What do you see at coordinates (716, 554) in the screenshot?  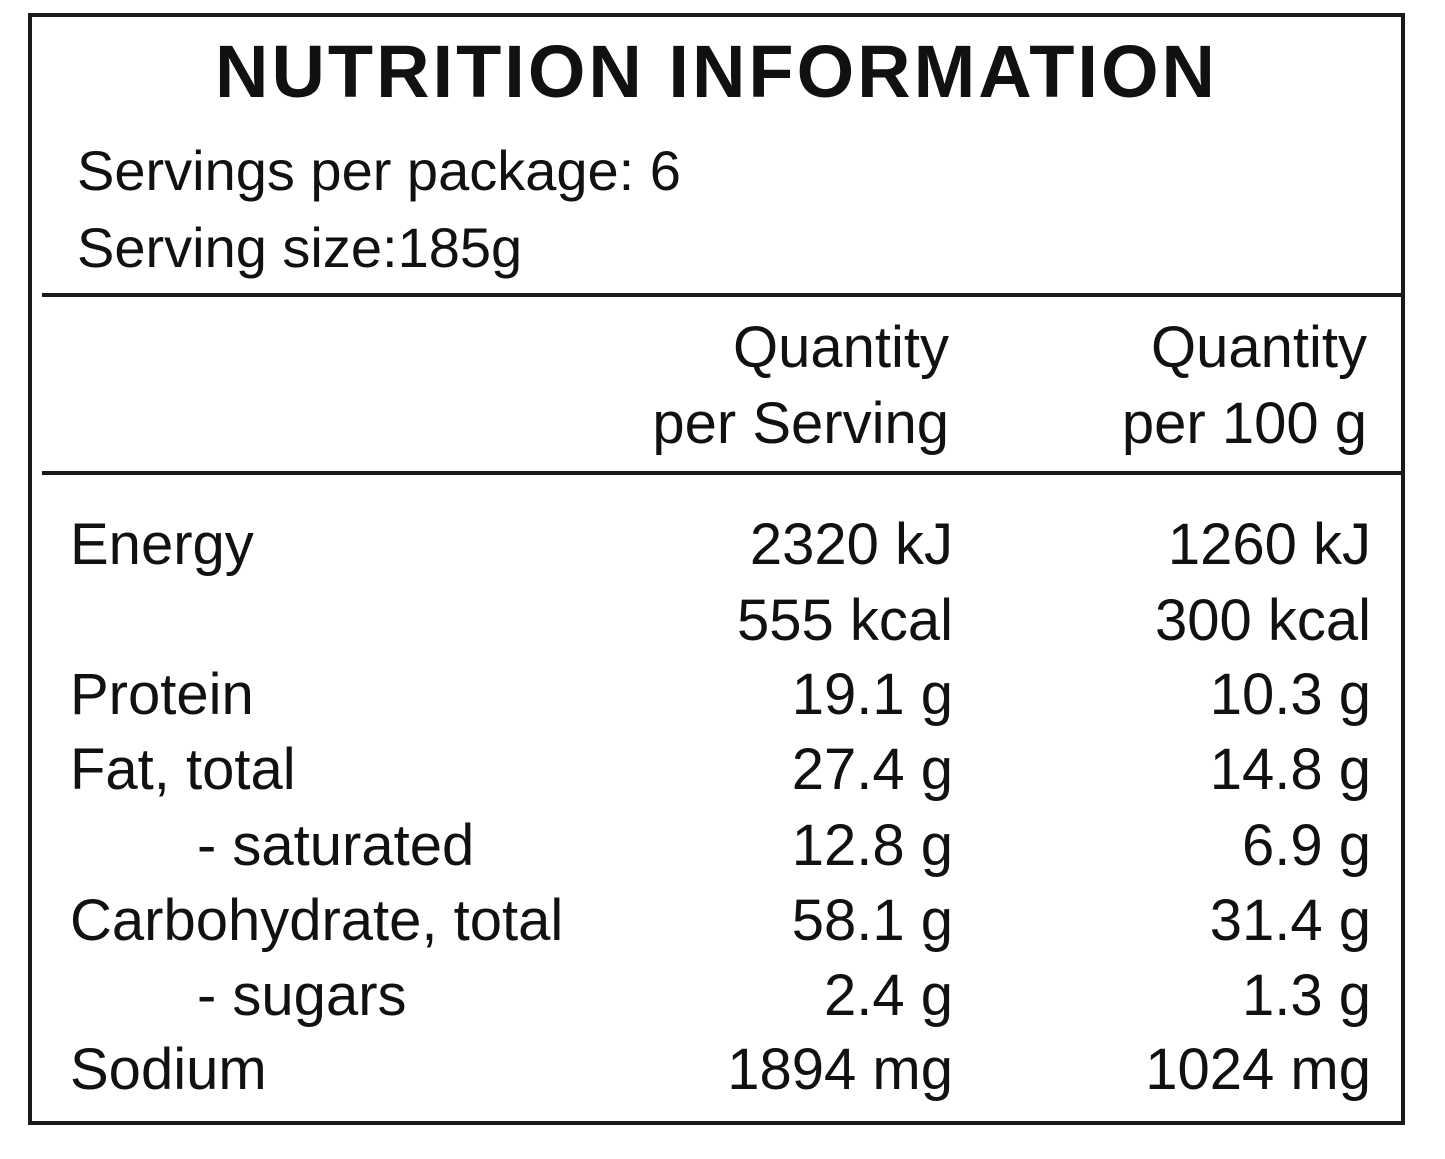 I see `table-row-energy-kj: Energy 2320 kJ 1260 kJ` at bounding box center [716, 554].